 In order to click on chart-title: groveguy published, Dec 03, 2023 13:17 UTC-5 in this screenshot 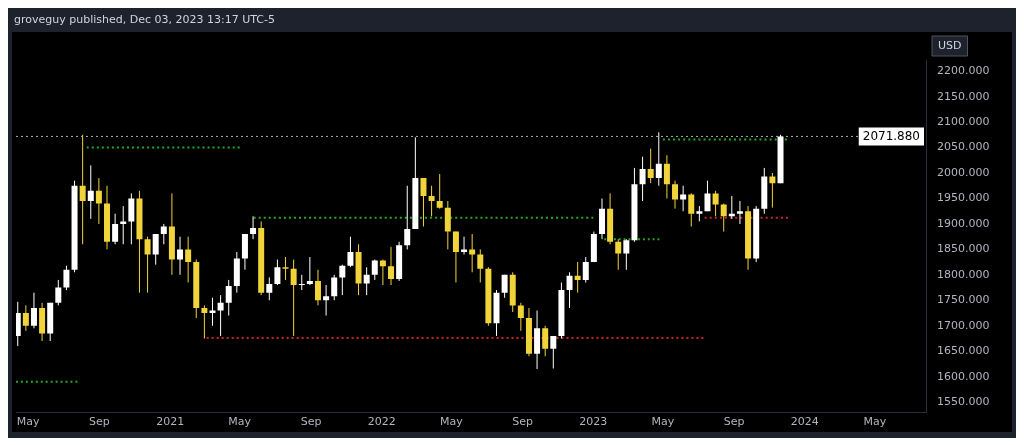, I will do `click(144, 20)`.